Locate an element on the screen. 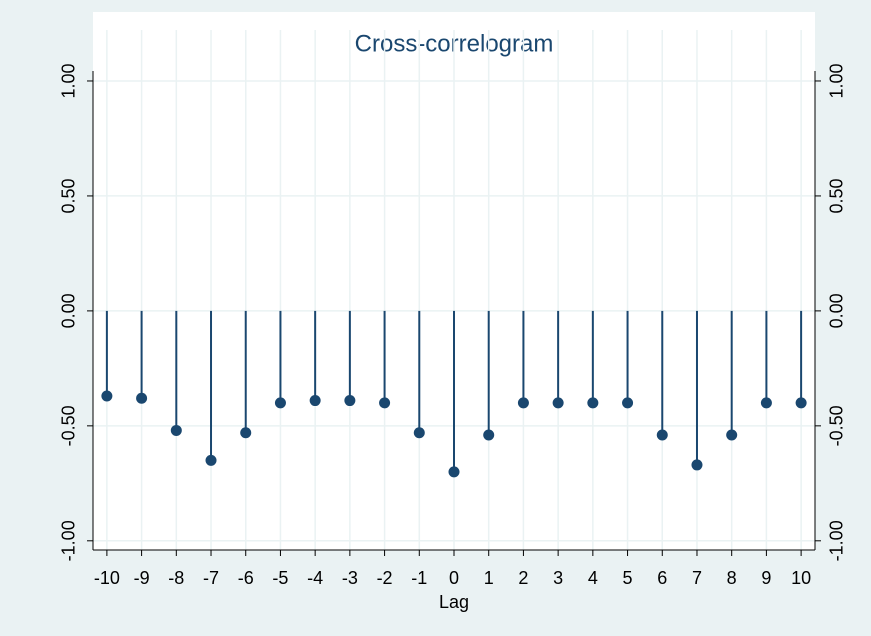 The height and width of the screenshot is (636, 871). x-tick-label: 0 is located at coordinates (454, 578).